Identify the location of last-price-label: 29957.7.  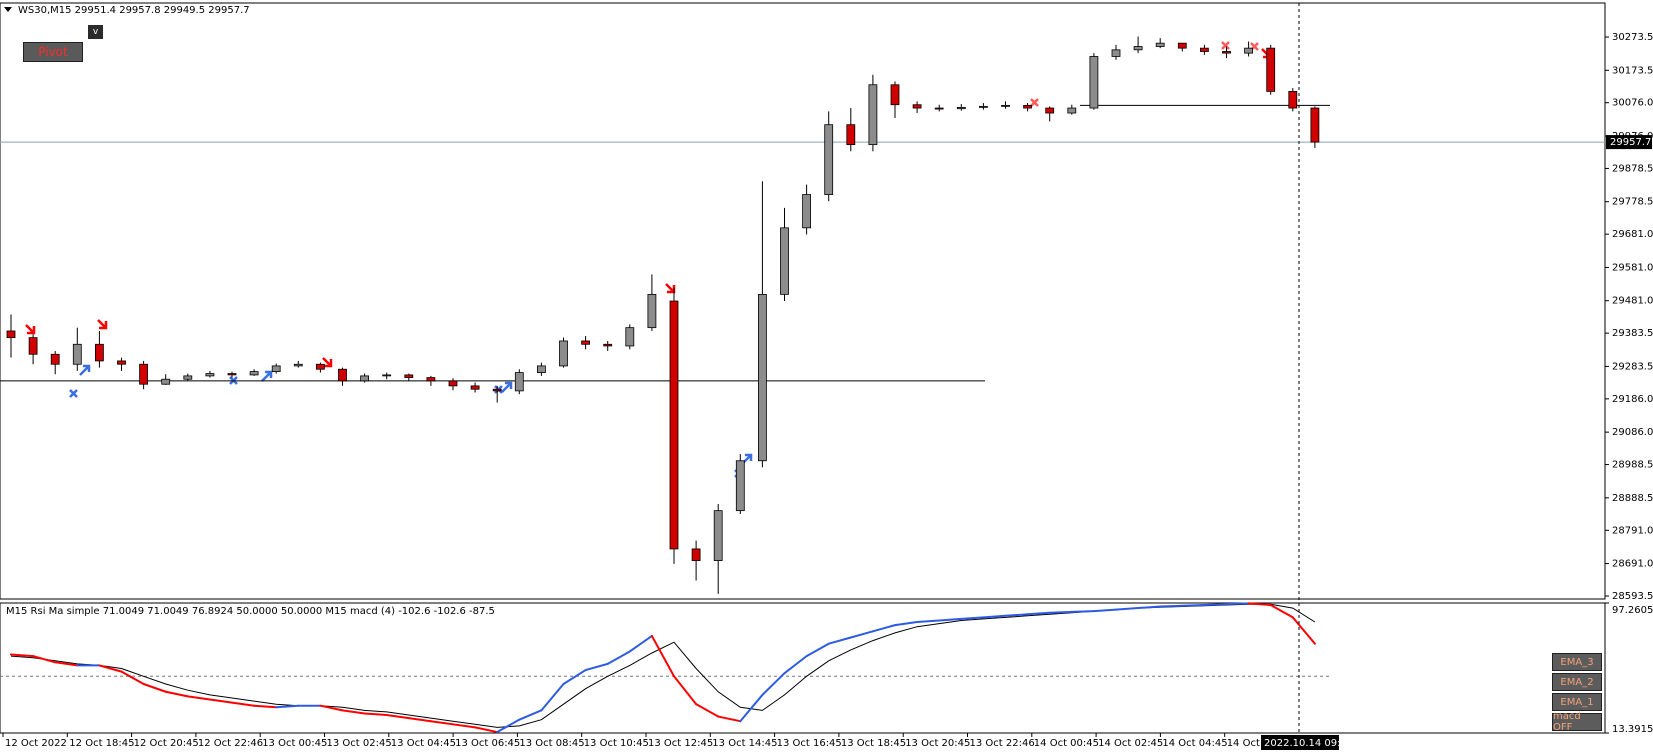
(1630, 142).